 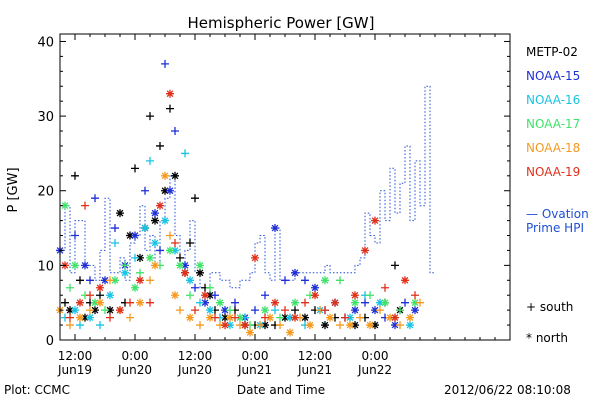 I want to click on legend-ovation-line2: Prime HPI, so click(x=555, y=228).